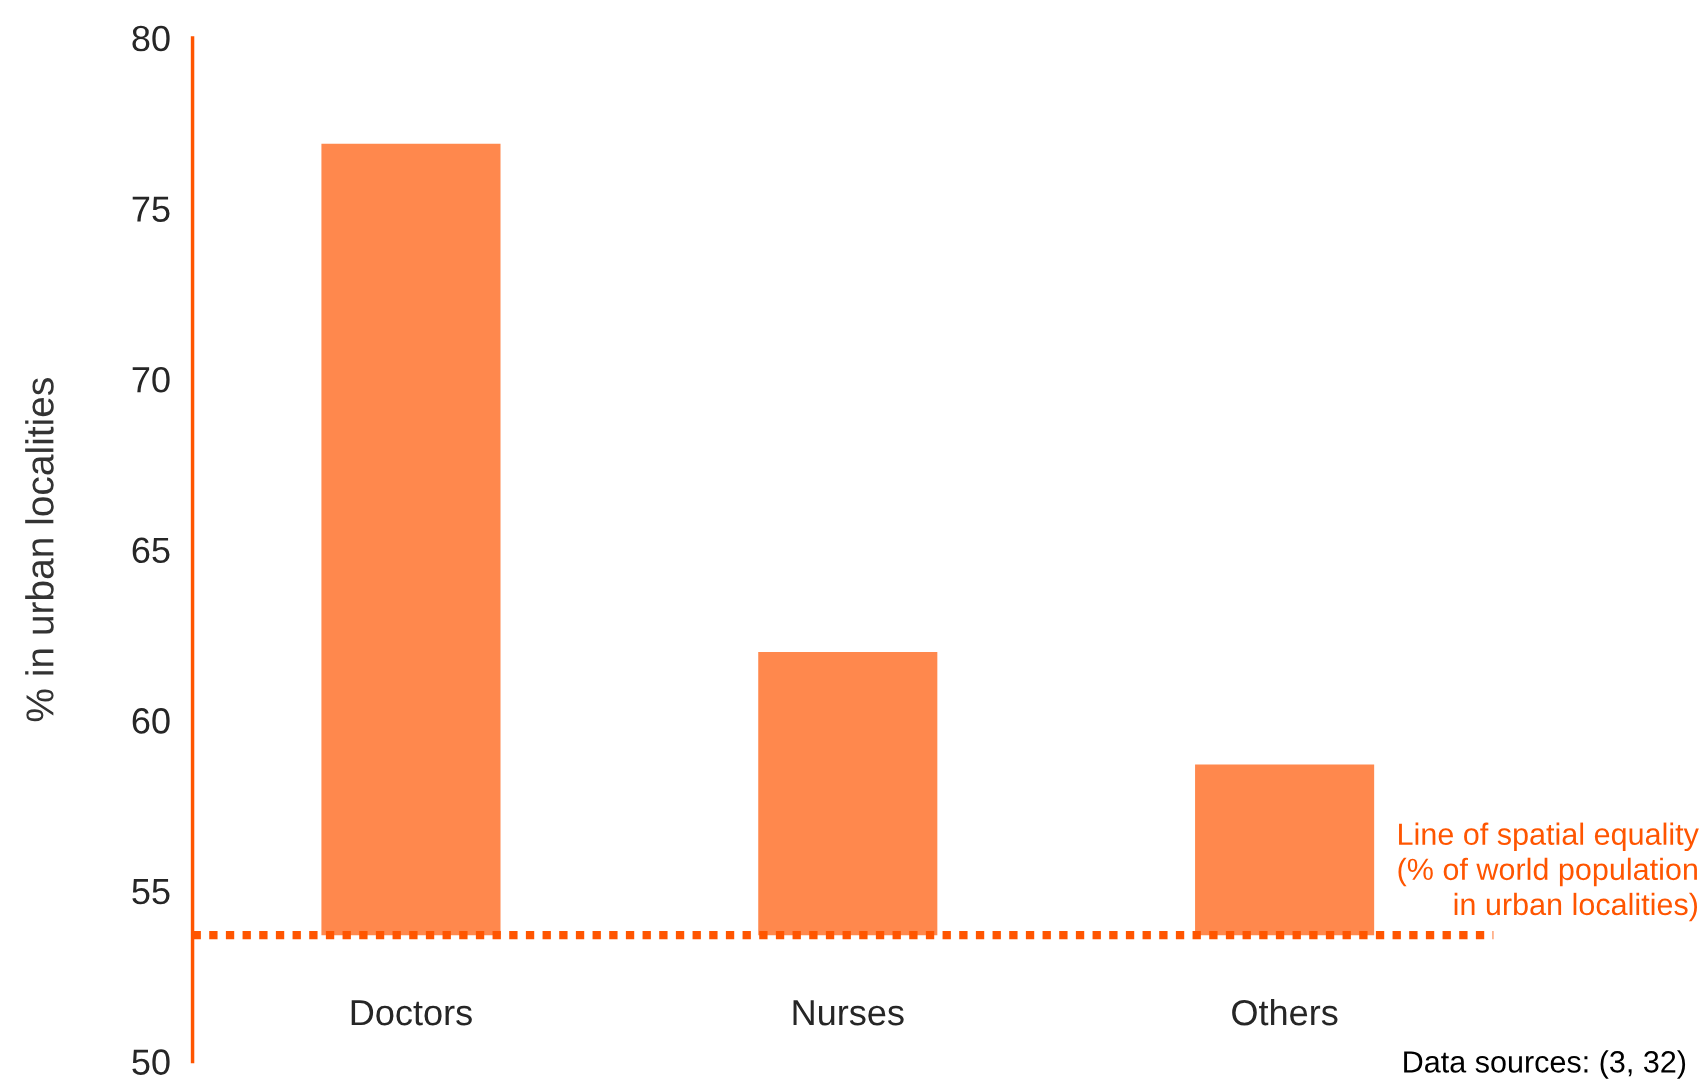  Describe the element at coordinates (1285, 1012) in the screenshot. I see `x-tick-label: Others` at that location.